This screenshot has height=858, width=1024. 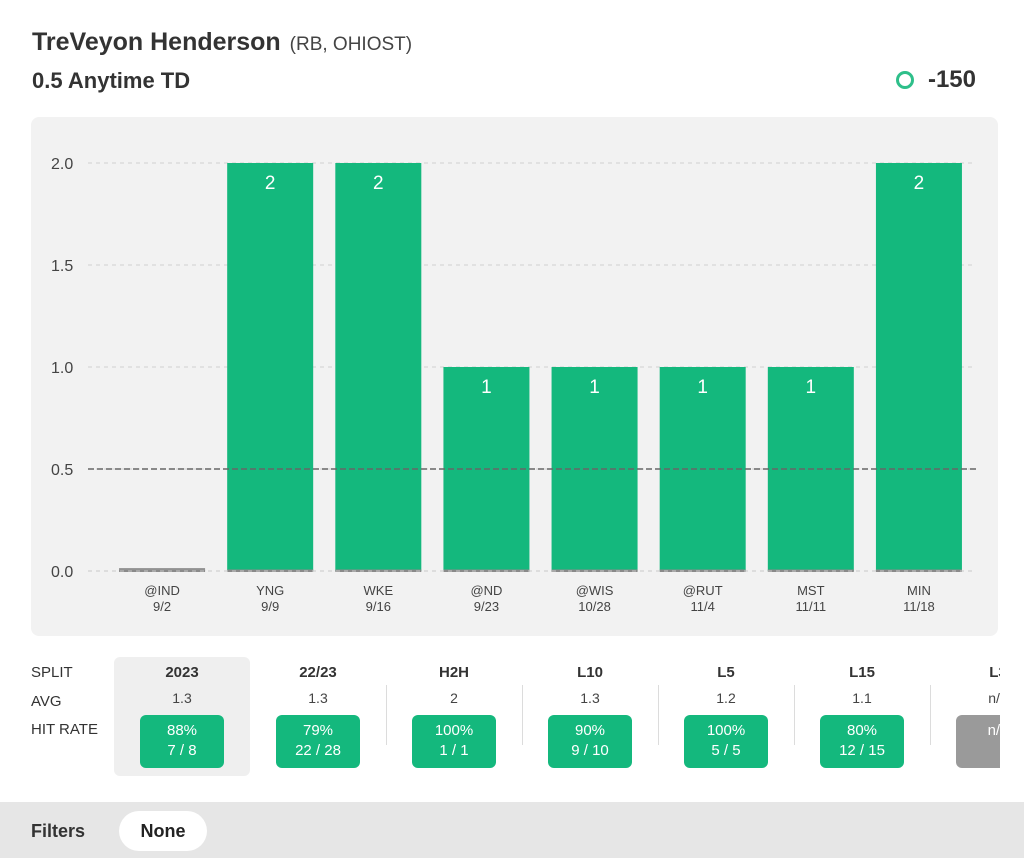 I want to click on split-column: L15 1.1 80% 12 / 15, so click(x=862, y=716).